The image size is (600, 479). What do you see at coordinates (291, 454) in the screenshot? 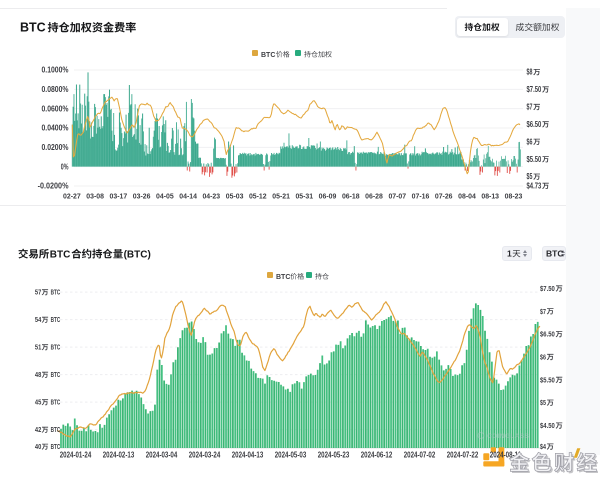
I see `svg-text: 2024-05-03` at bounding box center [291, 454].